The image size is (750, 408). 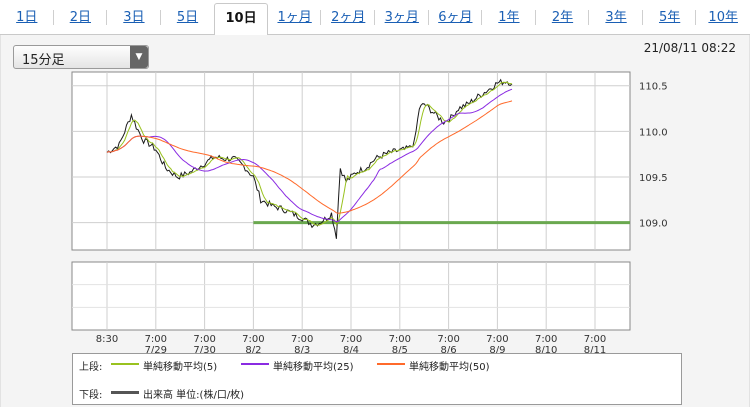 I want to click on tab-2年: 2年, so click(x=563, y=17).